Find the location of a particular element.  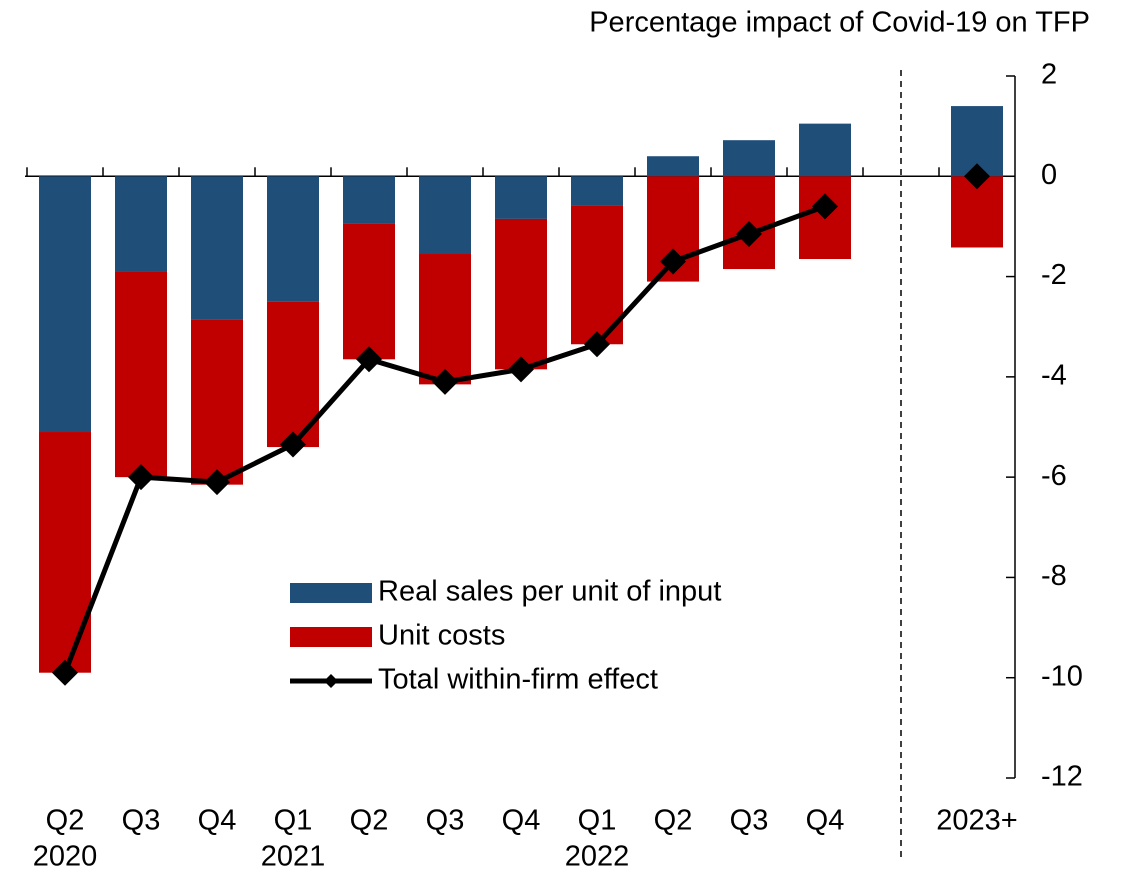

legend-label: Total within-firm effect is located at coordinates (518, 680).